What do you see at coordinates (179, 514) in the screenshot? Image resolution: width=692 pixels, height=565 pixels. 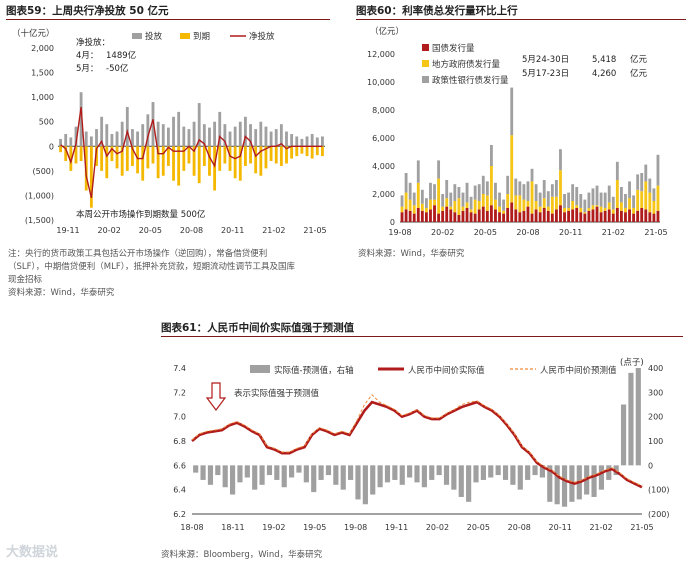 I see `fig61-ytick-label: 6.2` at bounding box center [179, 514].